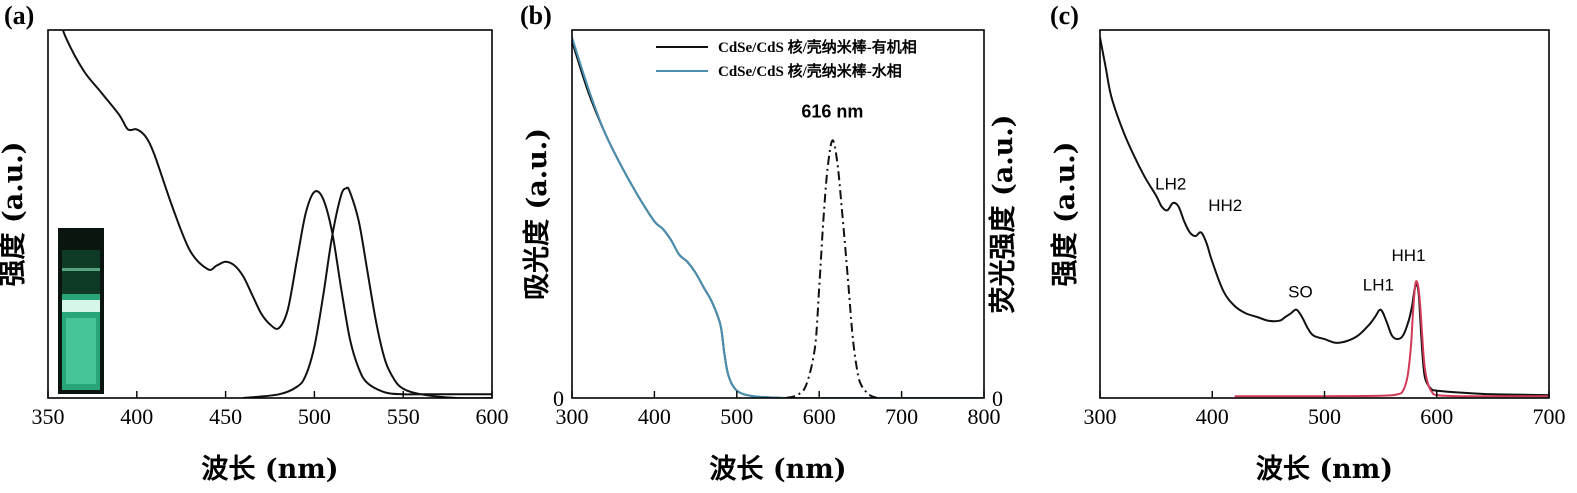  What do you see at coordinates (225, 416) in the screenshot?
I see `x-tick-label: 450` at bounding box center [225, 416].